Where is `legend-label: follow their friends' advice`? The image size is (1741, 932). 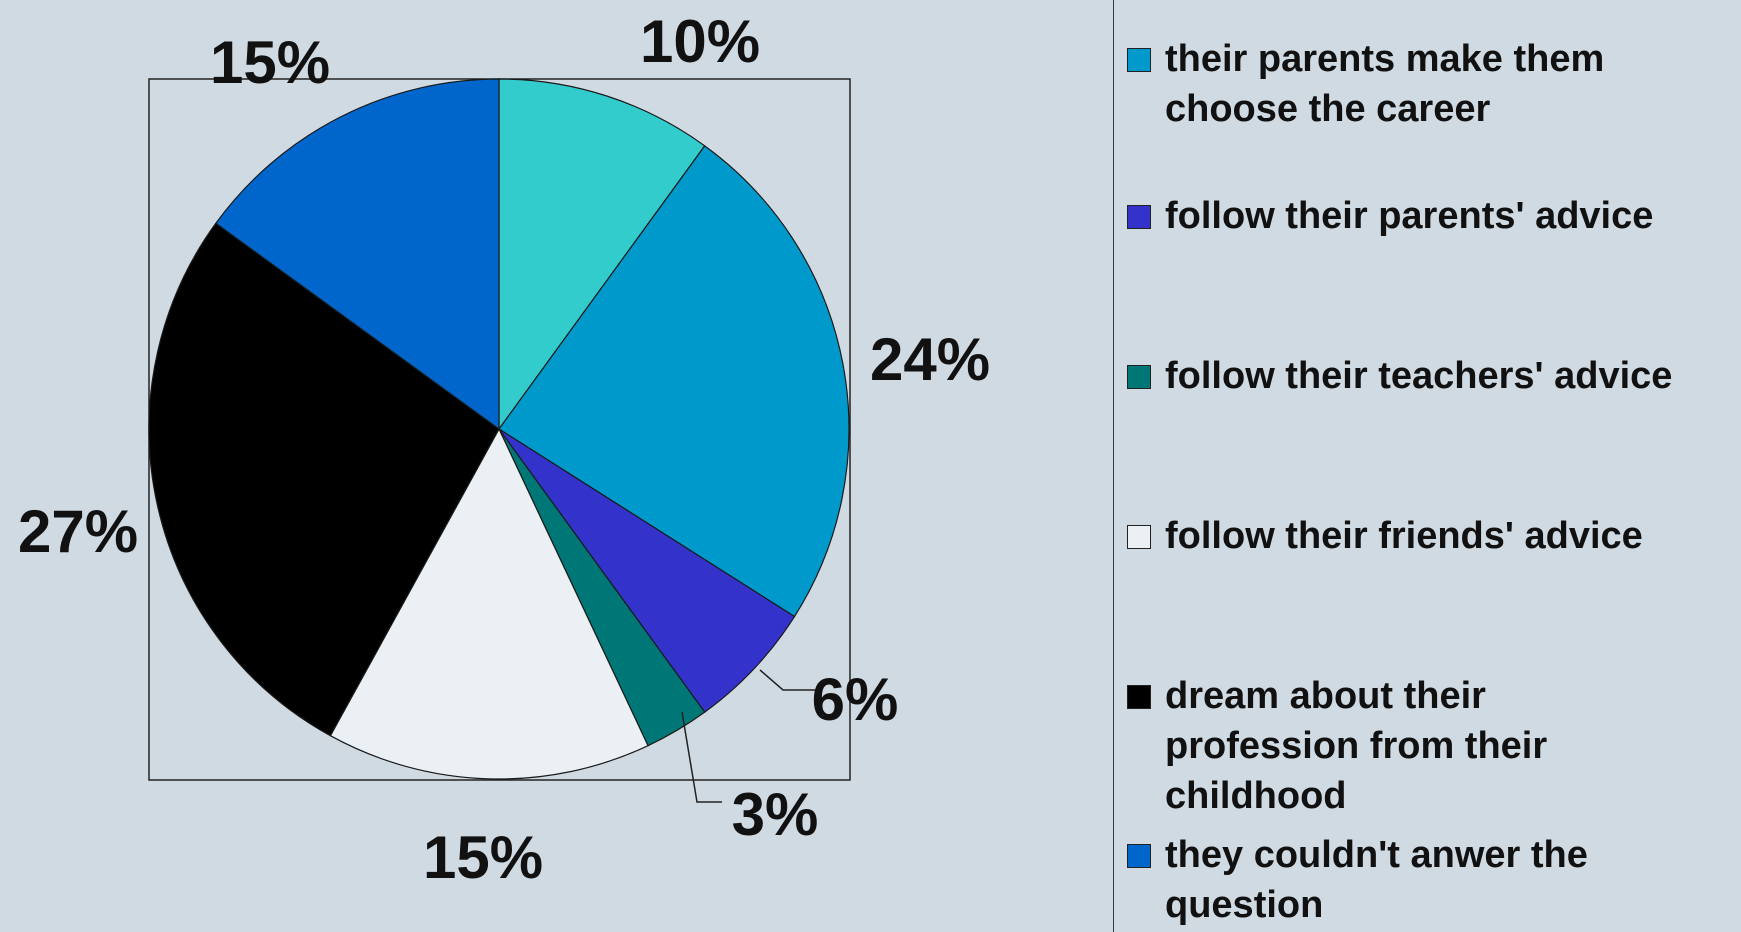 legend-label: follow their friends' advice is located at coordinates (1404, 536).